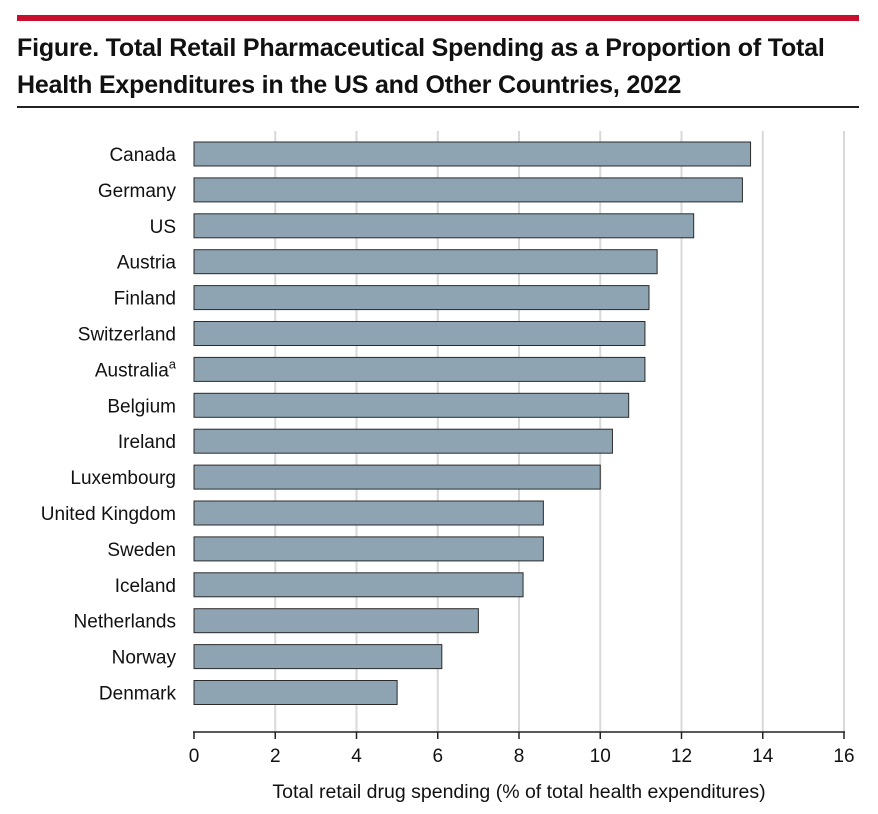 The width and height of the screenshot is (878, 814). Describe the element at coordinates (519, 756) in the screenshot. I see `tick-label-8: 8` at that location.